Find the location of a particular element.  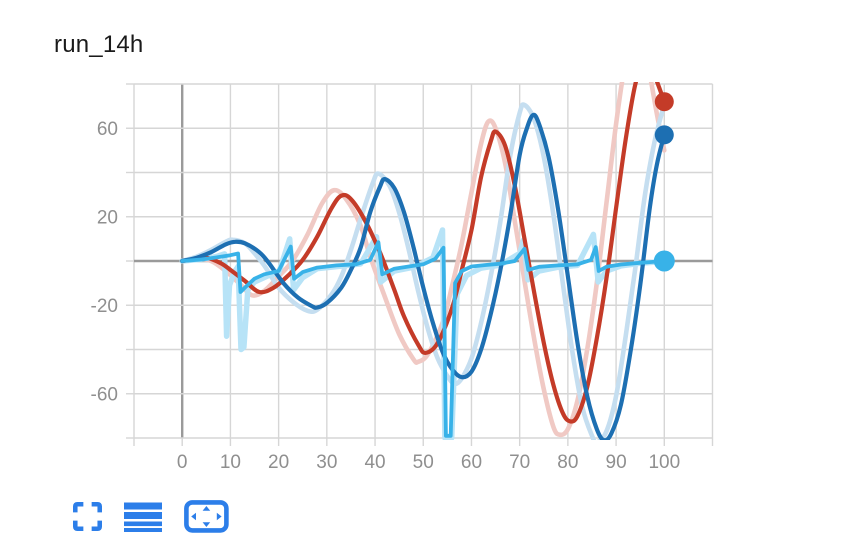

x-axis-label: 30 is located at coordinates (326, 462).